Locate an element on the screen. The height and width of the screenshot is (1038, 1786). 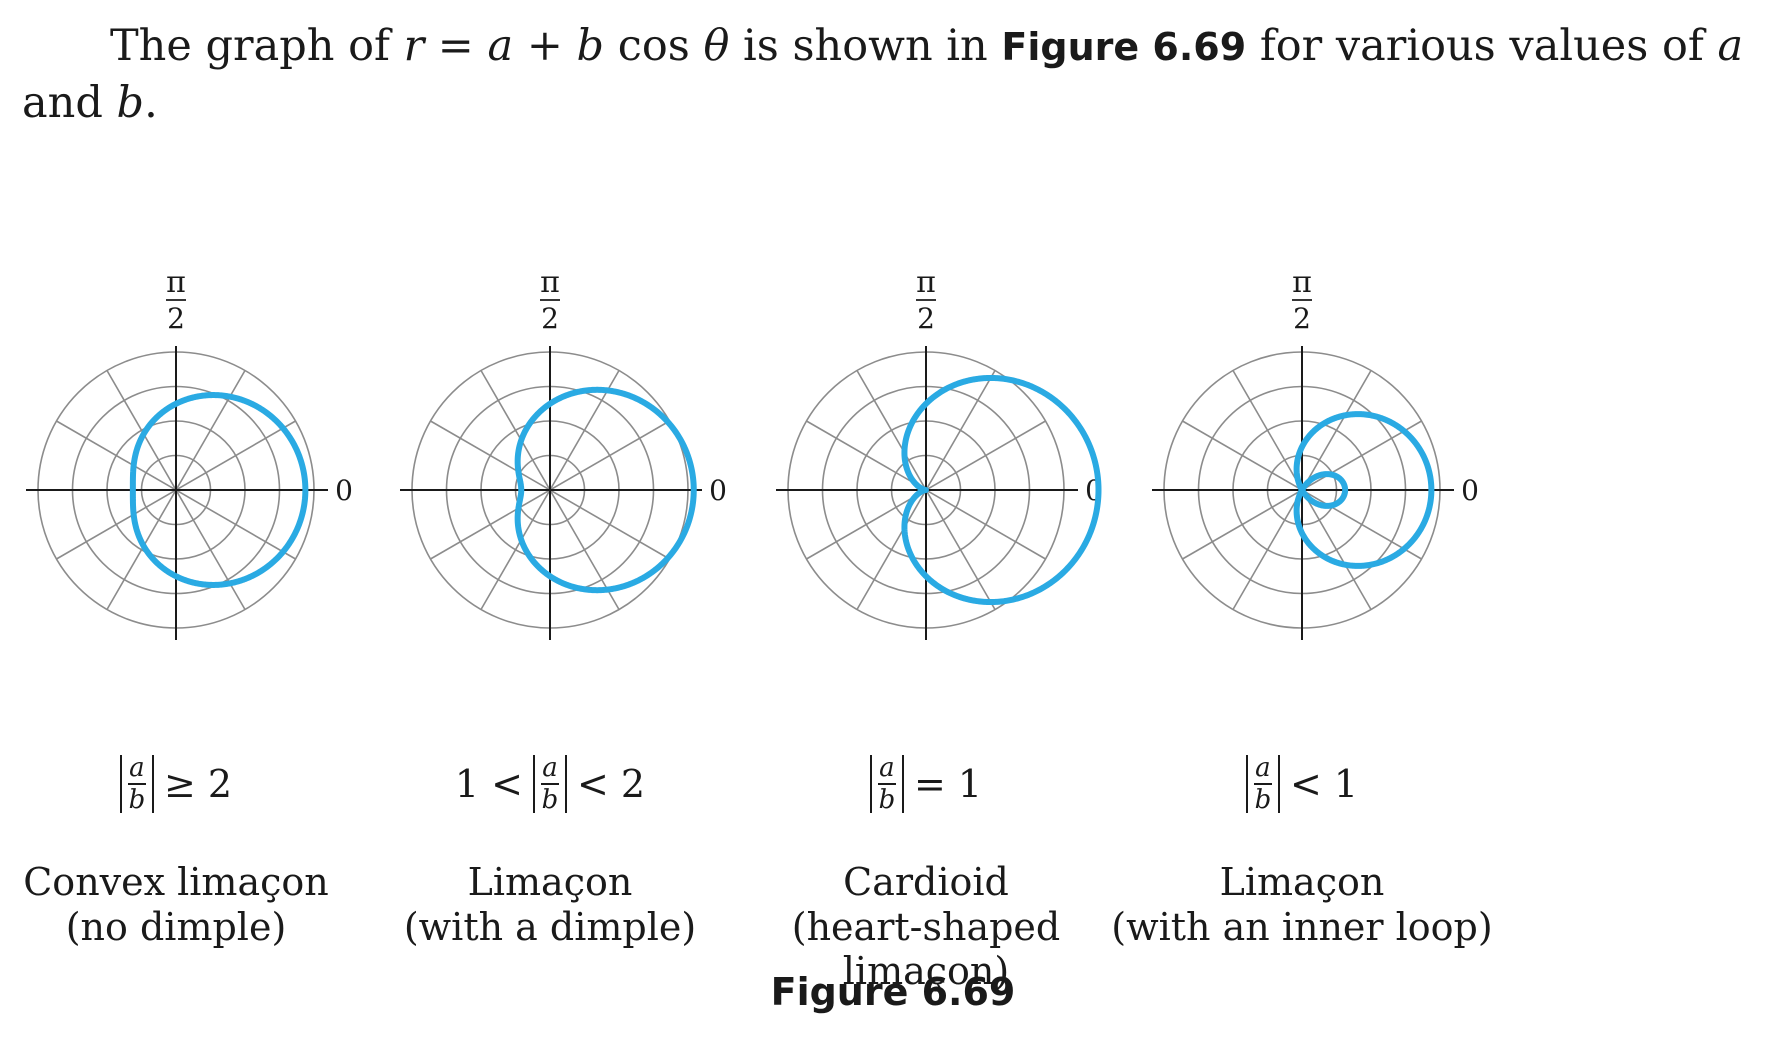
intro-text: is shown in is located at coordinates (865, 46).